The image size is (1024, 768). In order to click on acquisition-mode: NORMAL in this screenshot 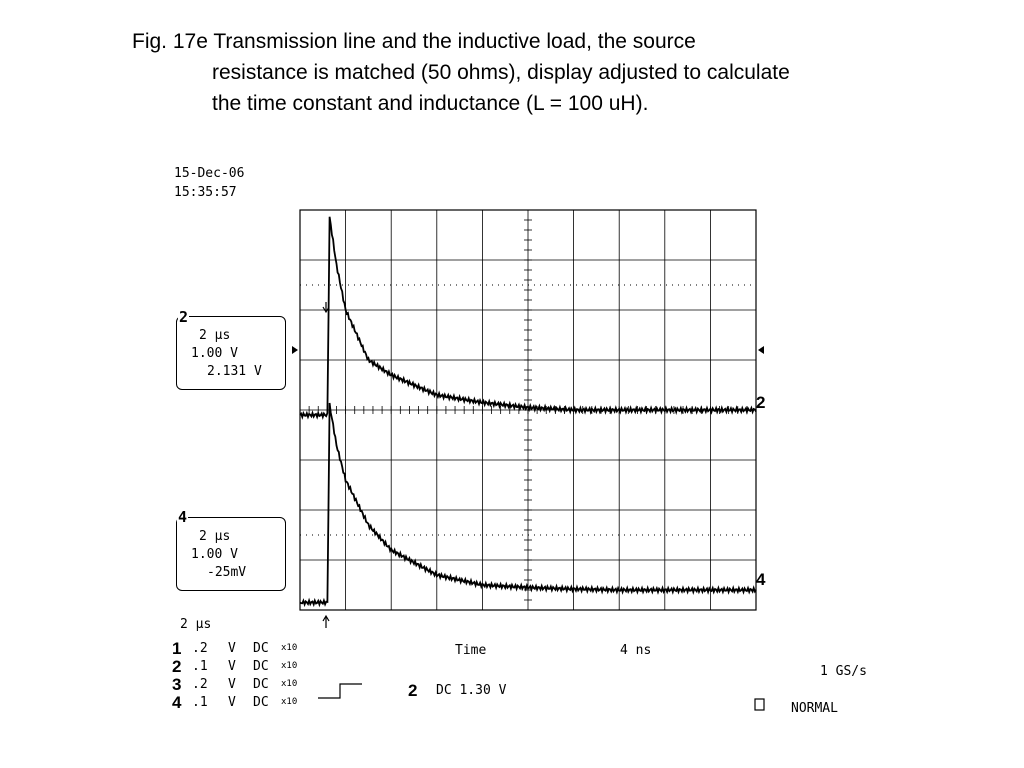, I will do `click(814, 708)`.